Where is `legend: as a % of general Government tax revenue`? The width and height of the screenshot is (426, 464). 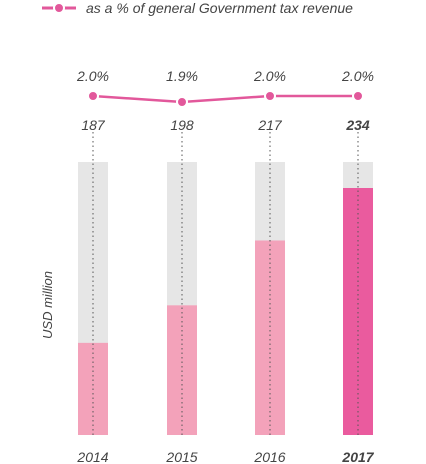 legend: as a % of general Government tax revenue is located at coordinates (197, 8).